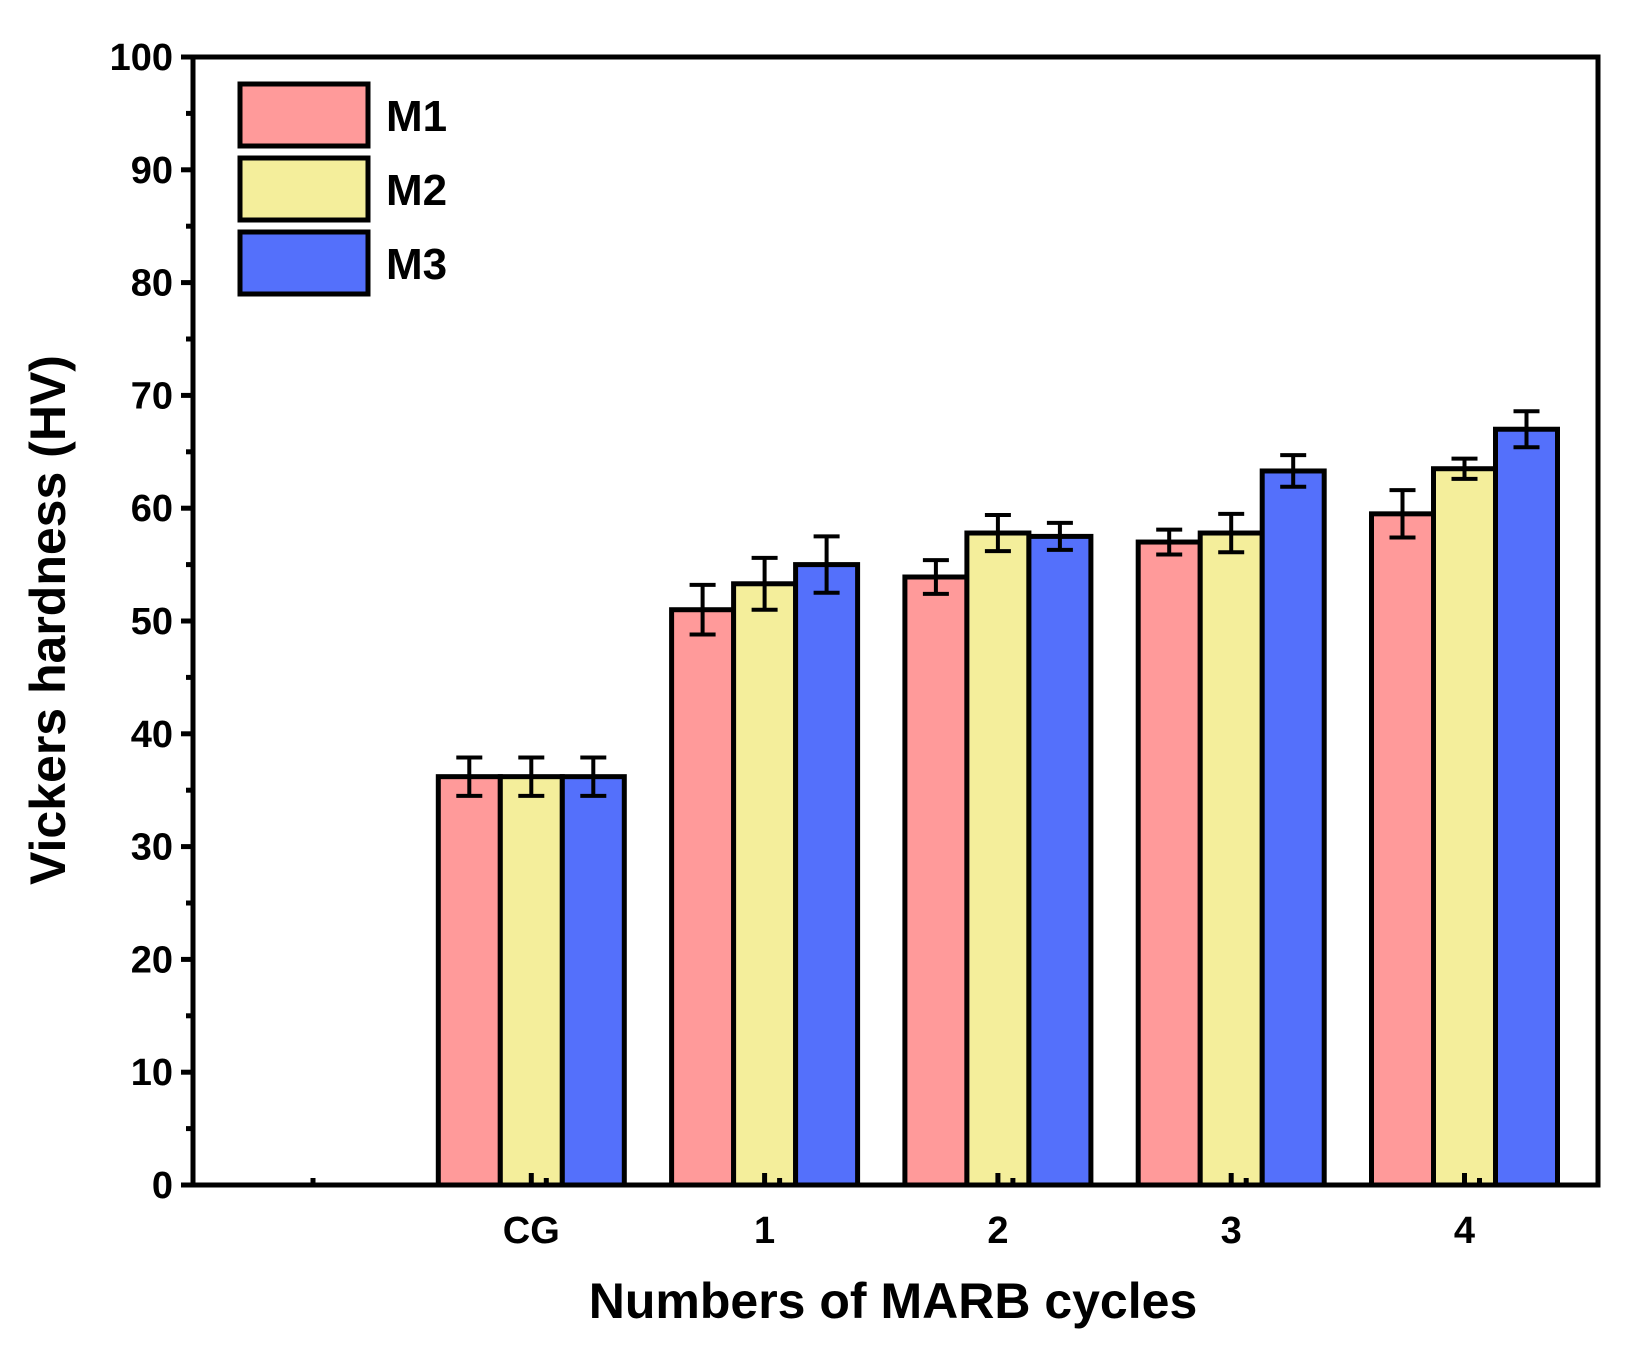 The image size is (1629, 1361). I want to click on y-tick-label: 100, so click(141, 58).